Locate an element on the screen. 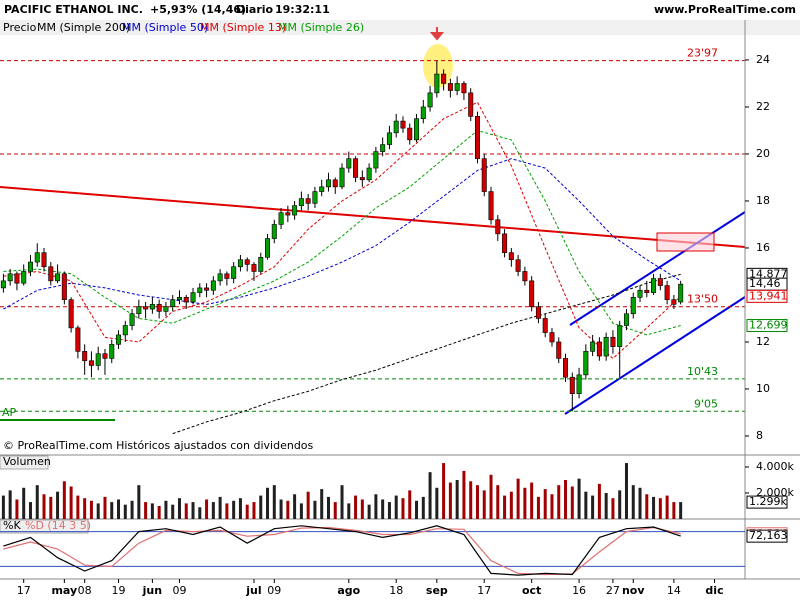  panel-header is located at coordinates (24, 462).